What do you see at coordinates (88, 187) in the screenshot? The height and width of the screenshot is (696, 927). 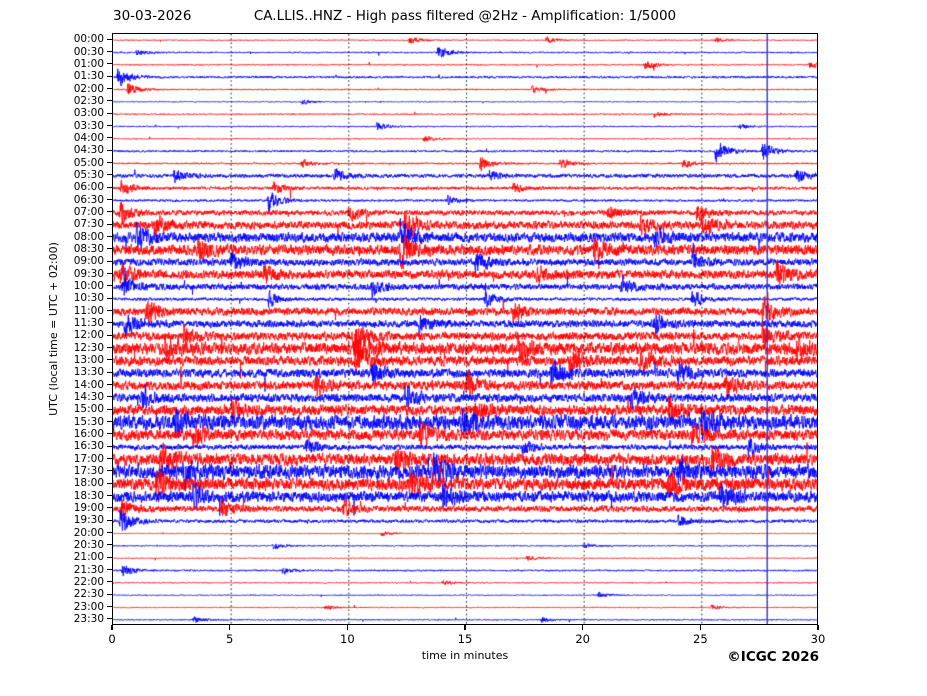 I see `y-tick-label: 06:00` at bounding box center [88, 187].